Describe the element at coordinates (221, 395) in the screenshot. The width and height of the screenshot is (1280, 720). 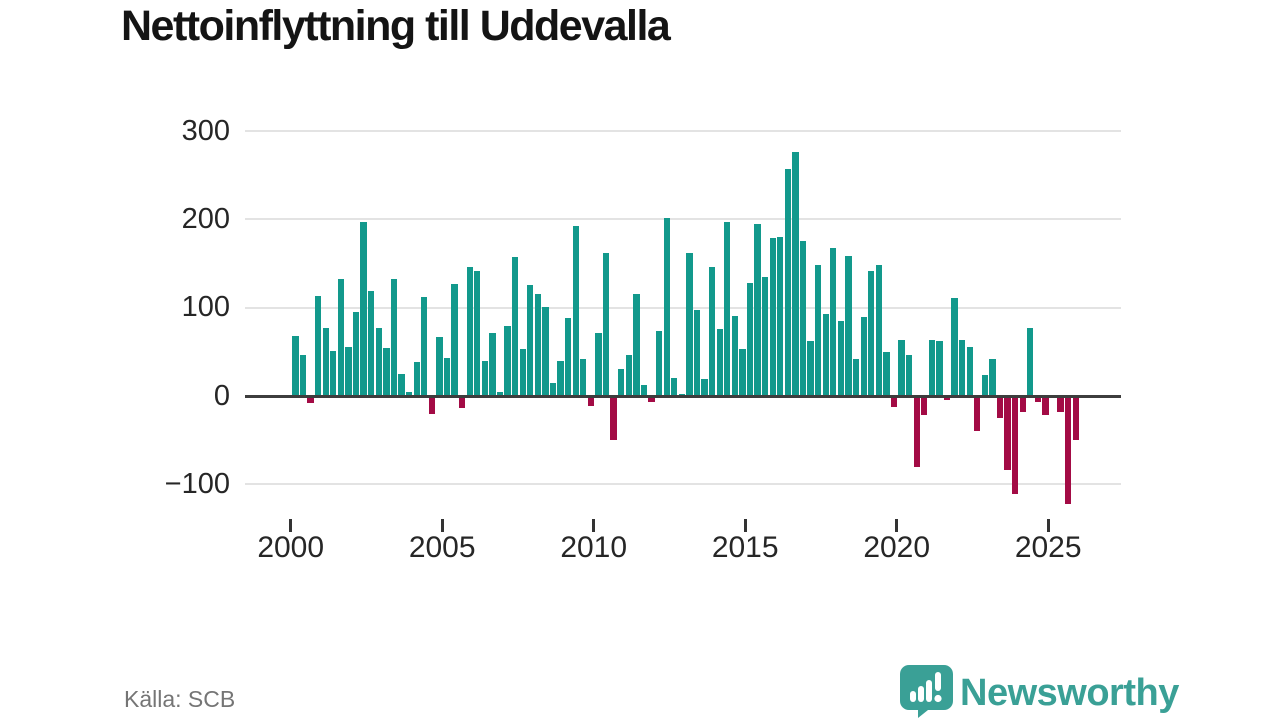
I see `y-axis-tick-label: 0` at that location.